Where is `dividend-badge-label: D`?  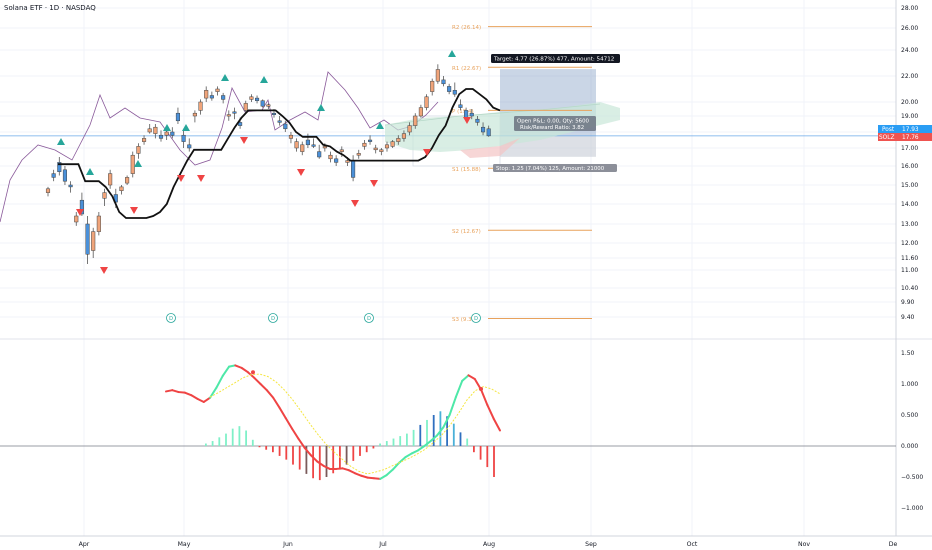 dividend-badge-label: D is located at coordinates (273, 319).